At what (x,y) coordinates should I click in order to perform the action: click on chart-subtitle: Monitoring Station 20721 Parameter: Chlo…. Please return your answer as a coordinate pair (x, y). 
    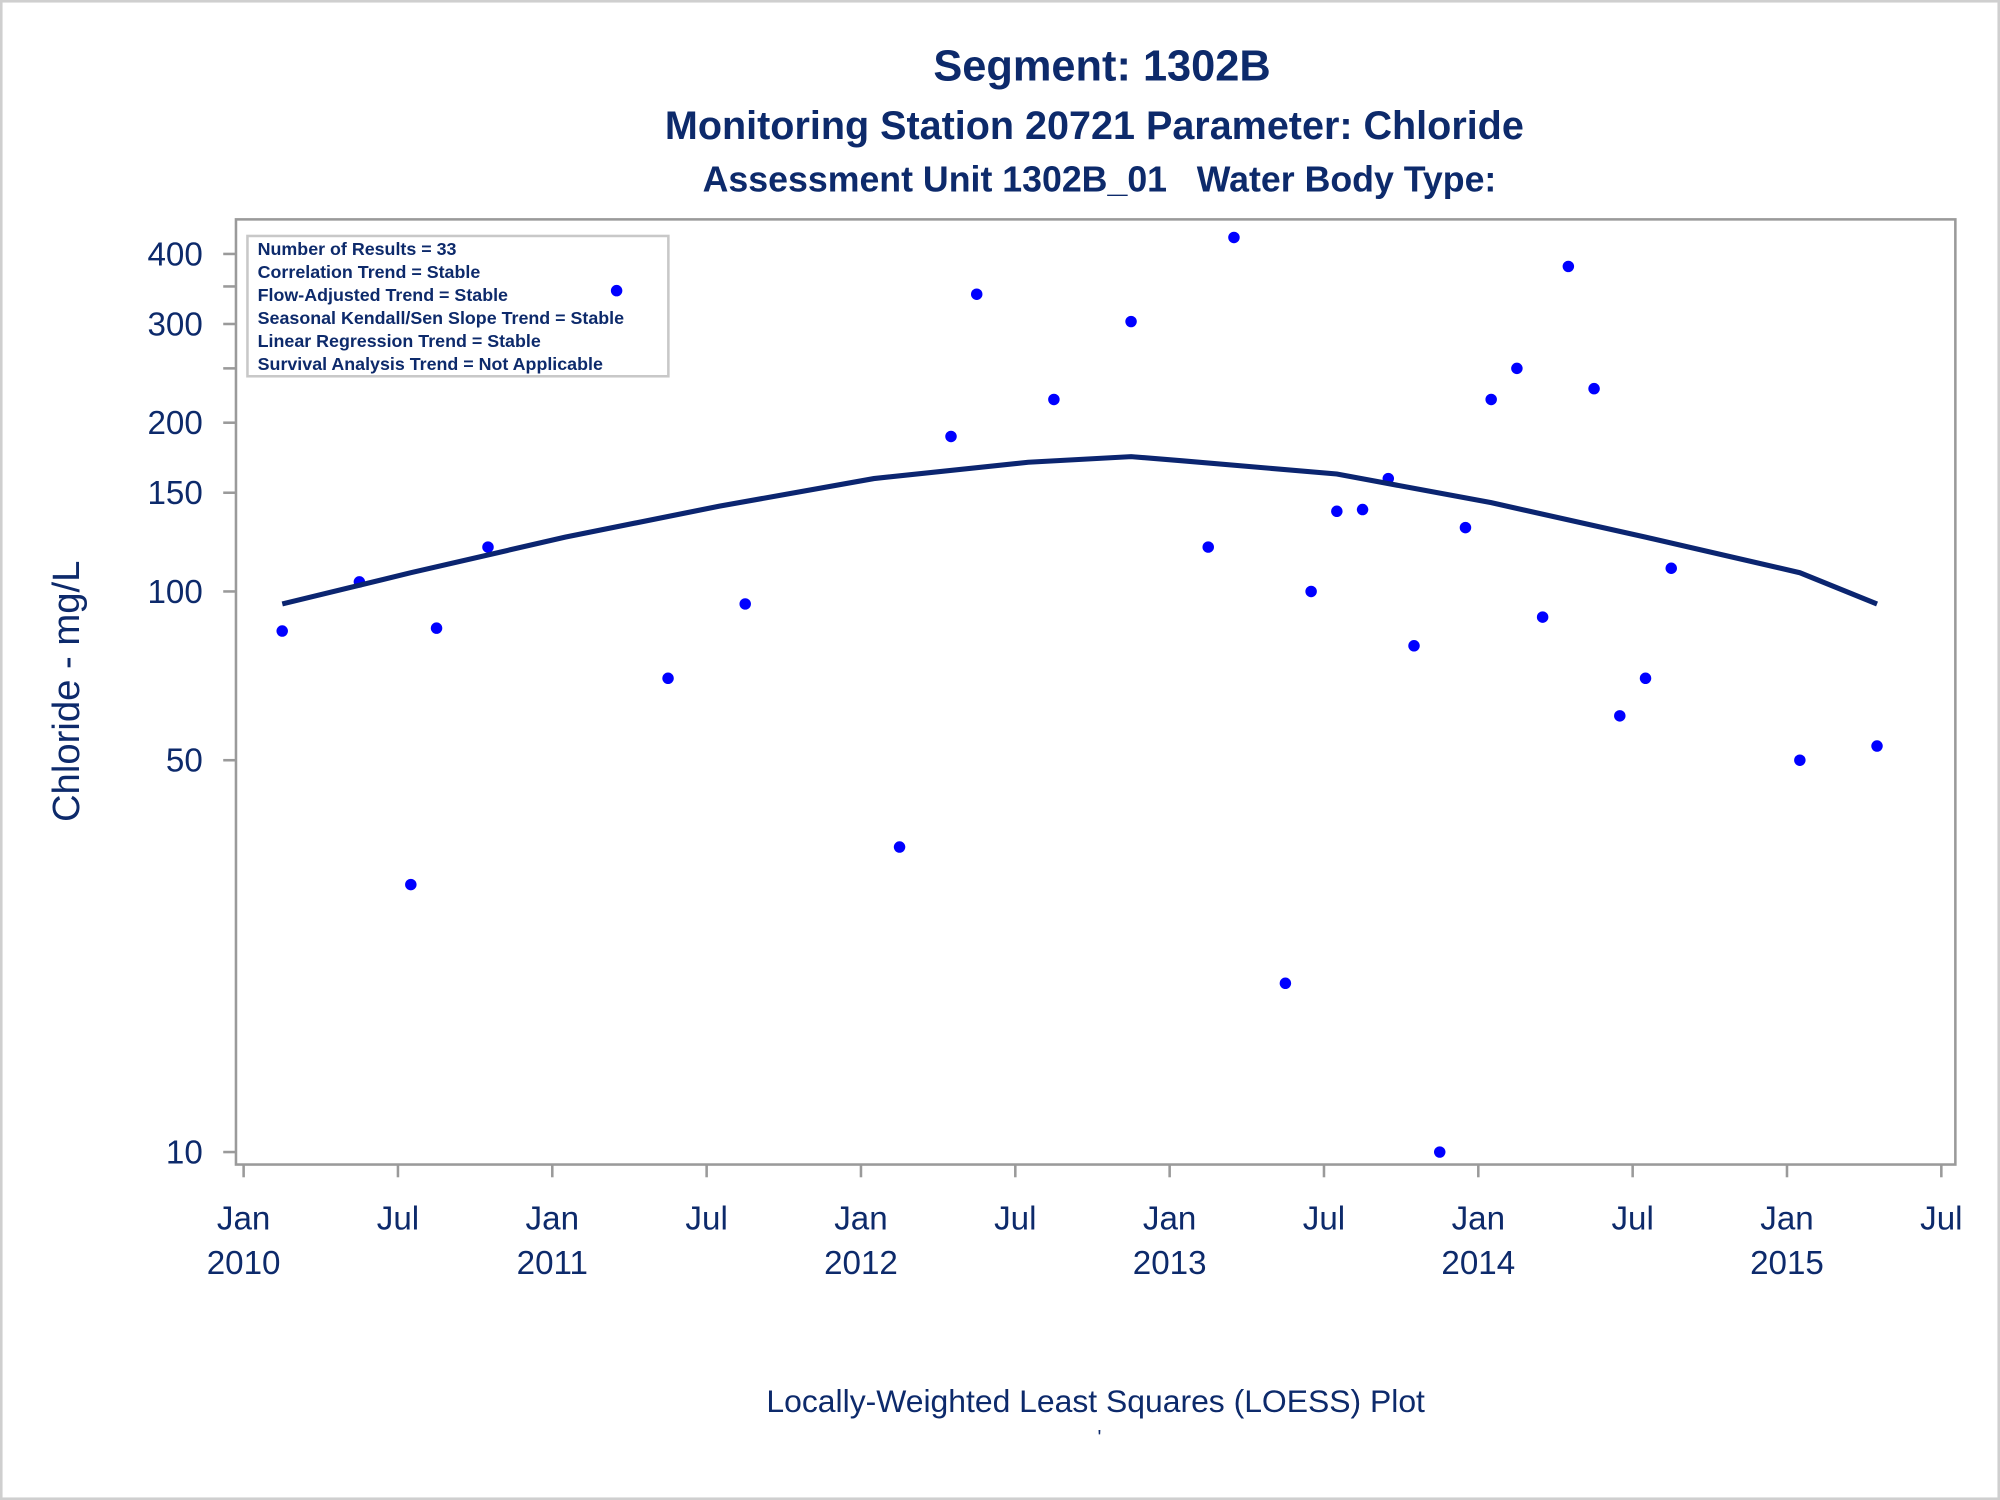
    Looking at the image, I should click on (1094, 126).